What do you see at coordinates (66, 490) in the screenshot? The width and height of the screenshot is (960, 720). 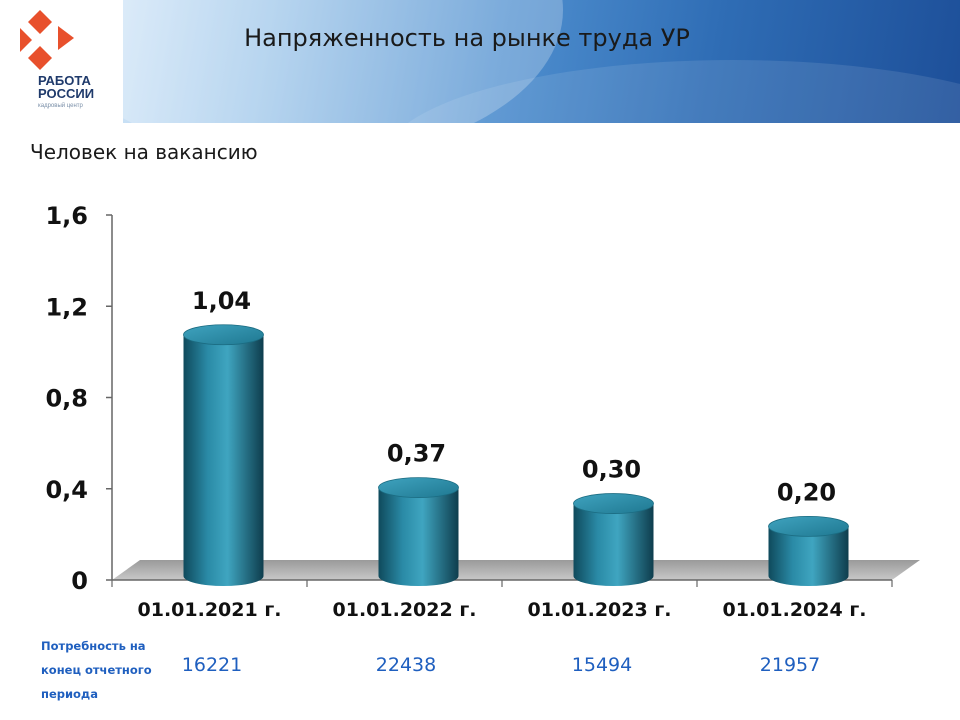 I see `y-tick-label: 0,4` at bounding box center [66, 490].